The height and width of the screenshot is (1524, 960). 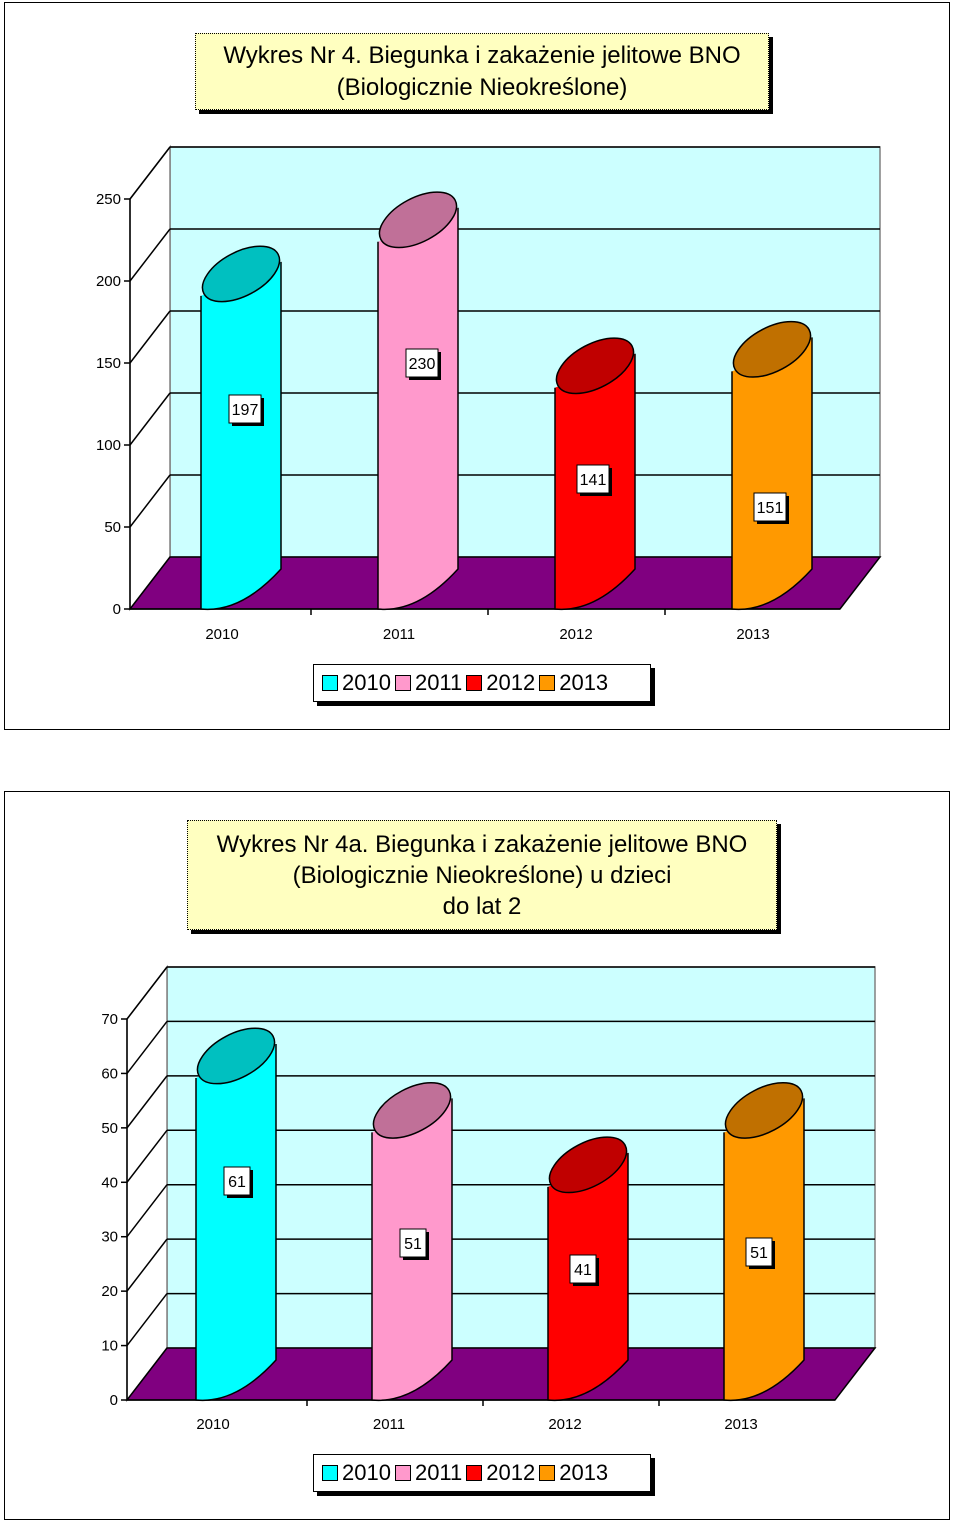 What do you see at coordinates (583, 1270) in the screenshot?
I see `data-label: 41` at bounding box center [583, 1270].